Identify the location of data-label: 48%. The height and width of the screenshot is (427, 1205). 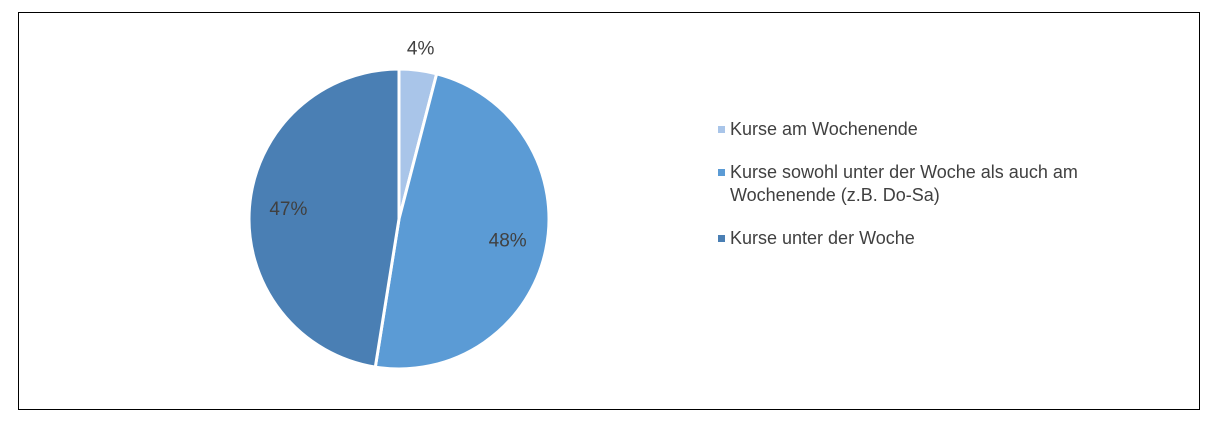
(508, 241).